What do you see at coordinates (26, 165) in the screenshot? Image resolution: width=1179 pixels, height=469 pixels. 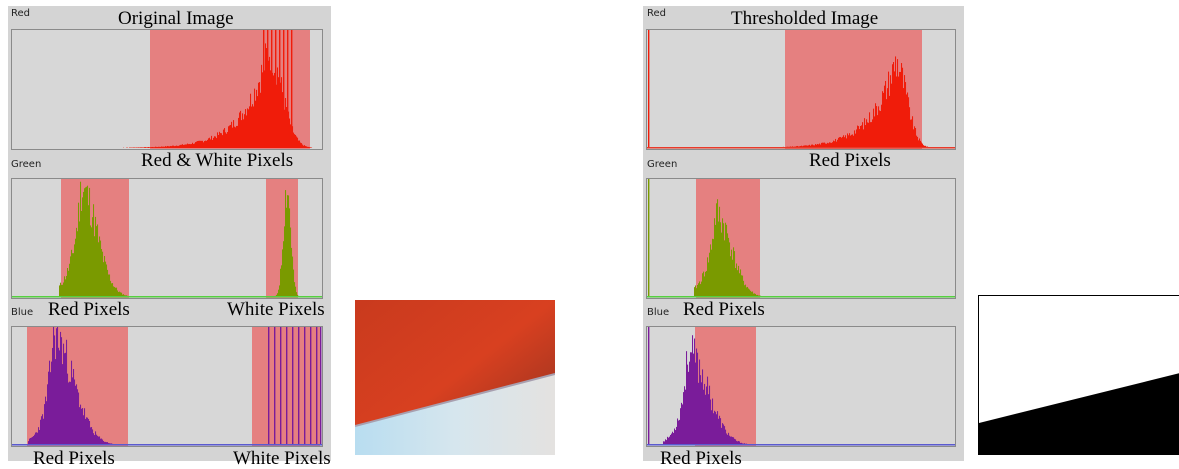 I see `left-green-channel-label: Green` at bounding box center [26, 165].